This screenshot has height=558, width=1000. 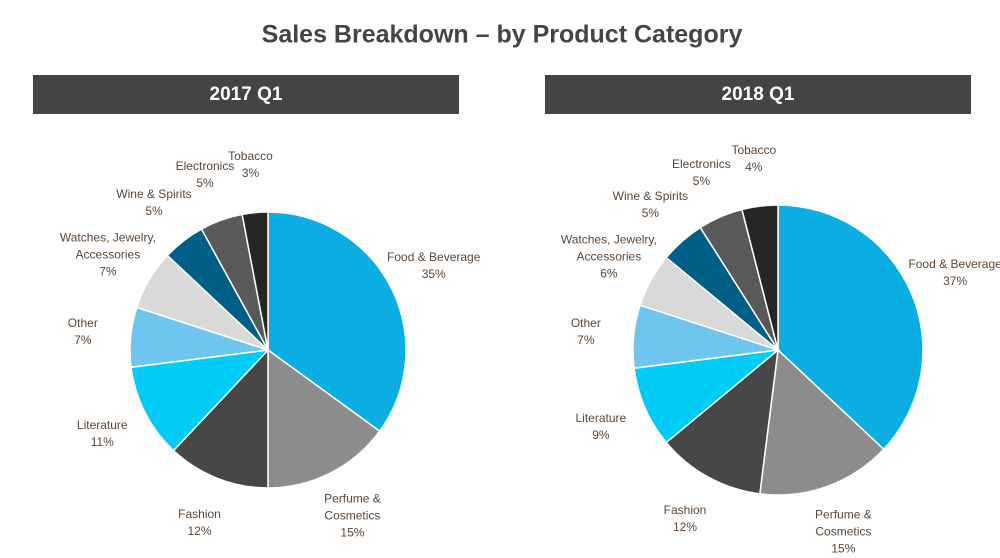 I want to click on slice-label: Tobacco 3%, so click(x=250, y=165).